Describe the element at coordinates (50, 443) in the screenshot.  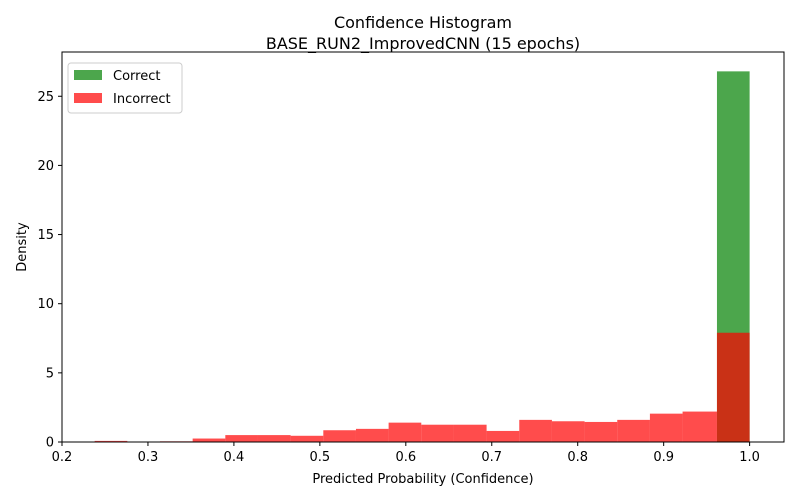
I see `y-tick-label: 0` at that location.